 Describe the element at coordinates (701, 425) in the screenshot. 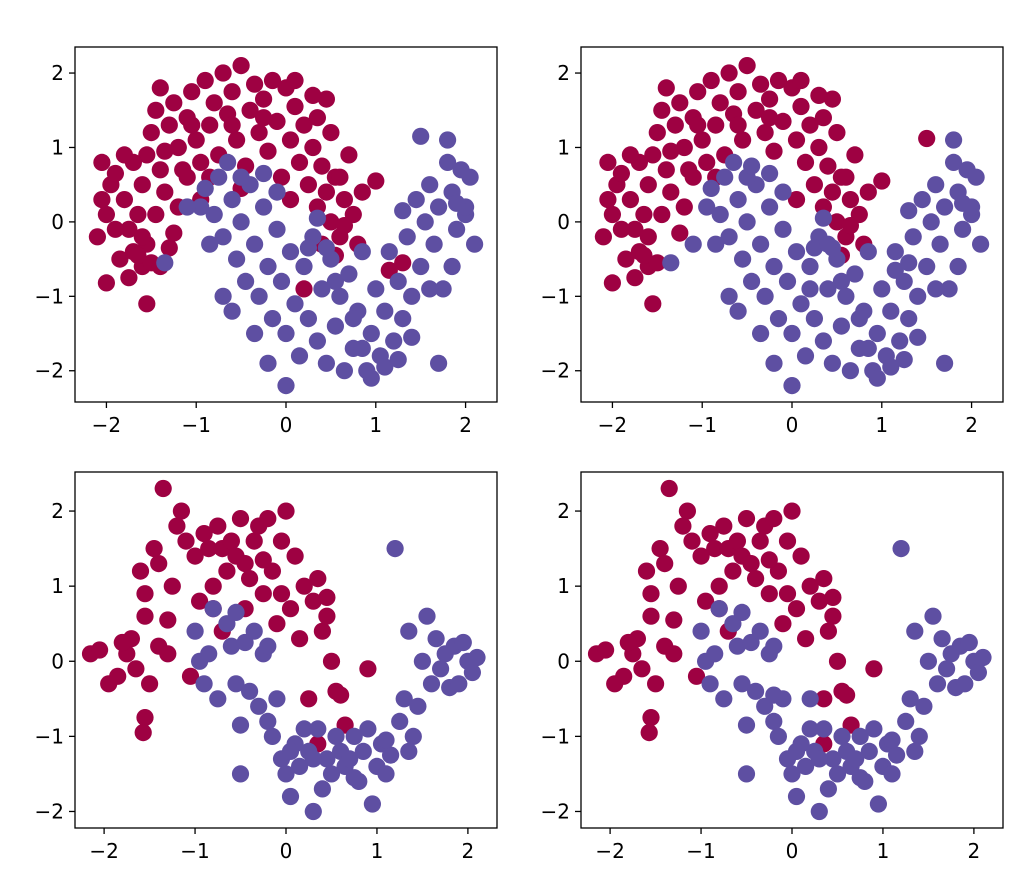

I see `x-tick-label: −1` at that location.